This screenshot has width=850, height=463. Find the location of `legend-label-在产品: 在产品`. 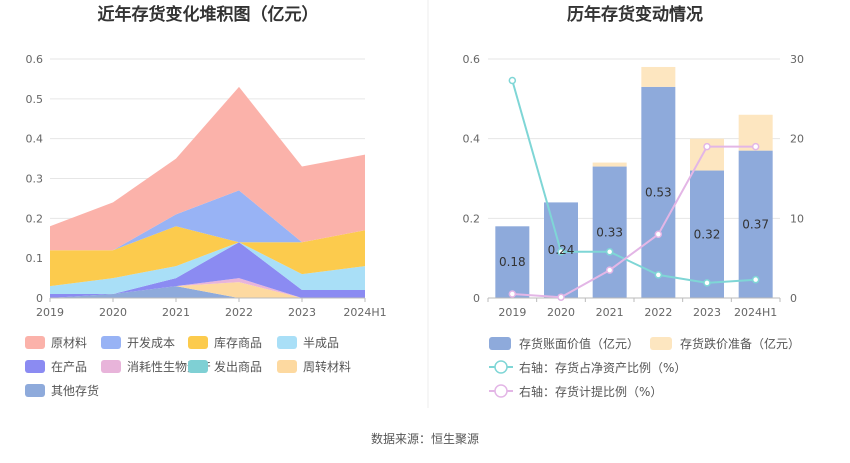

legend-label-在产品: 在产品 is located at coordinates (69, 367).